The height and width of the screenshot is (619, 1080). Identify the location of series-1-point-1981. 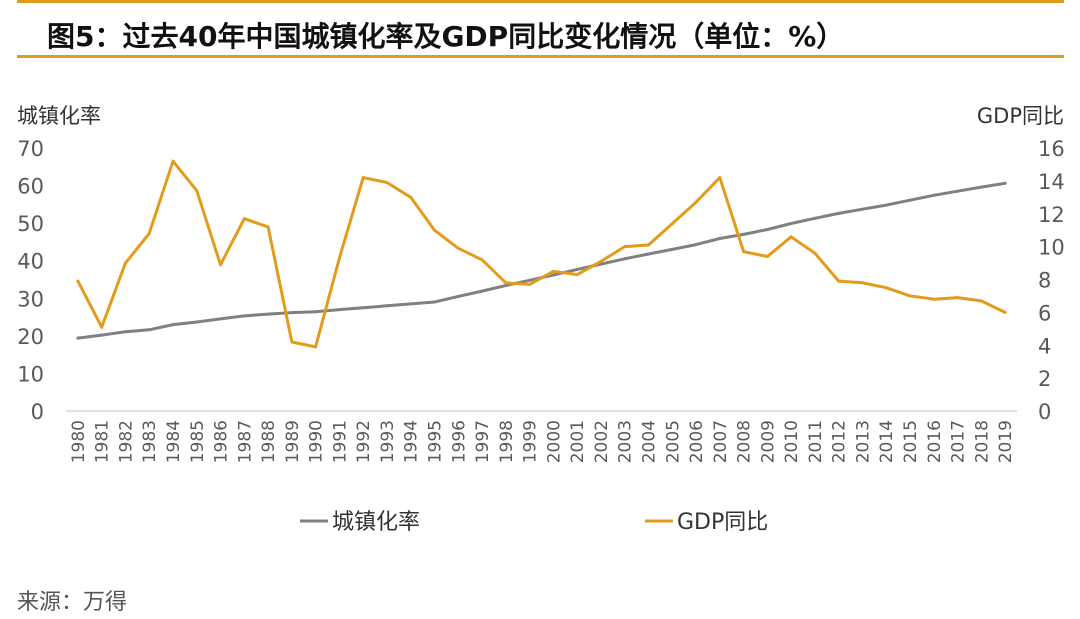
(102, 335).